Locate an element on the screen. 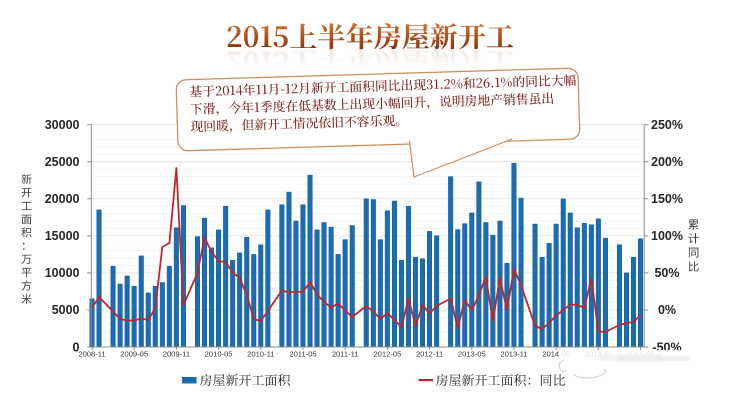 The width and height of the screenshot is (733, 405). svg-text: 50% is located at coordinates (666, 273).